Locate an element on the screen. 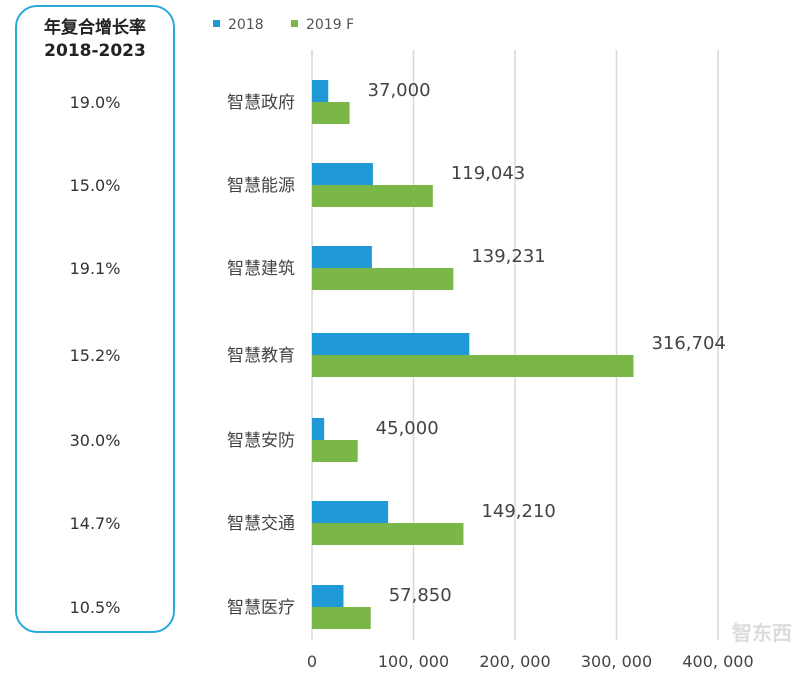 Image resolution: width=800 pixels, height=677 pixels. cagr-value: 14.7% is located at coordinates (95, 523).